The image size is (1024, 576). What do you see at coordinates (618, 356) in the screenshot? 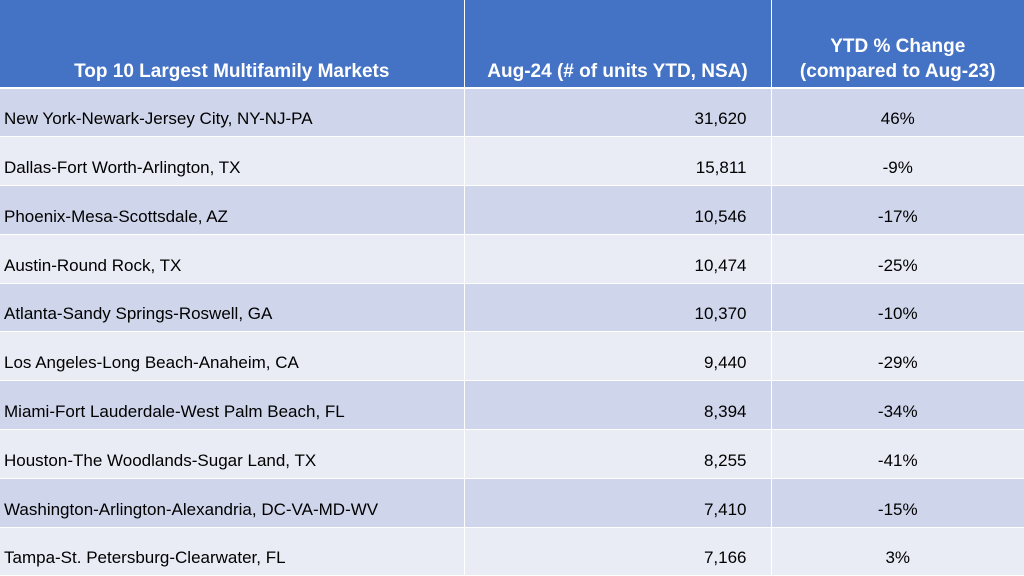
I see `units-cell: 9,440` at bounding box center [618, 356].